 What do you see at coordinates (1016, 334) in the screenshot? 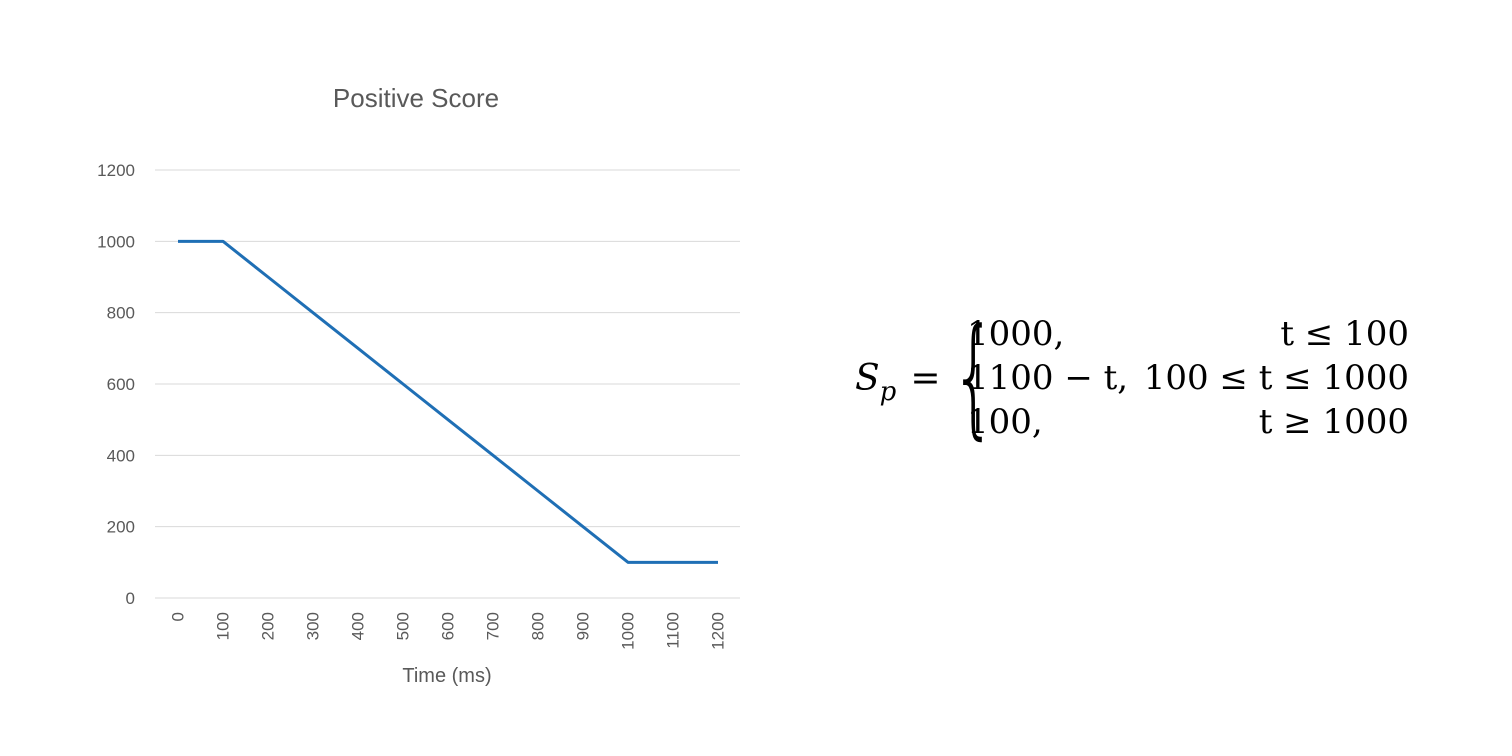
I see `case-expression: 1000,` at bounding box center [1016, 334].